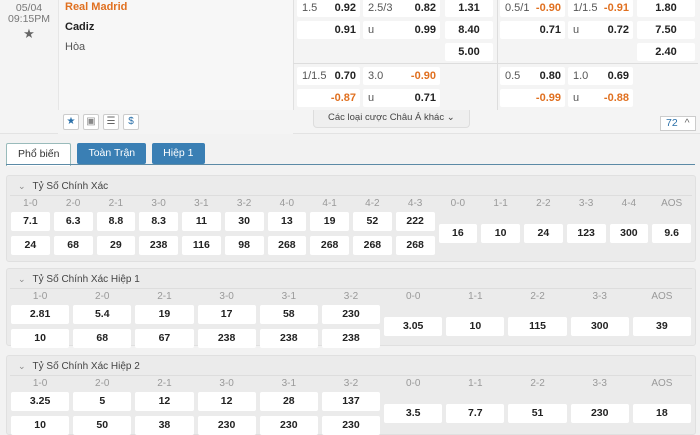  I want to click on odds-cell: 115, so click(537, 326).